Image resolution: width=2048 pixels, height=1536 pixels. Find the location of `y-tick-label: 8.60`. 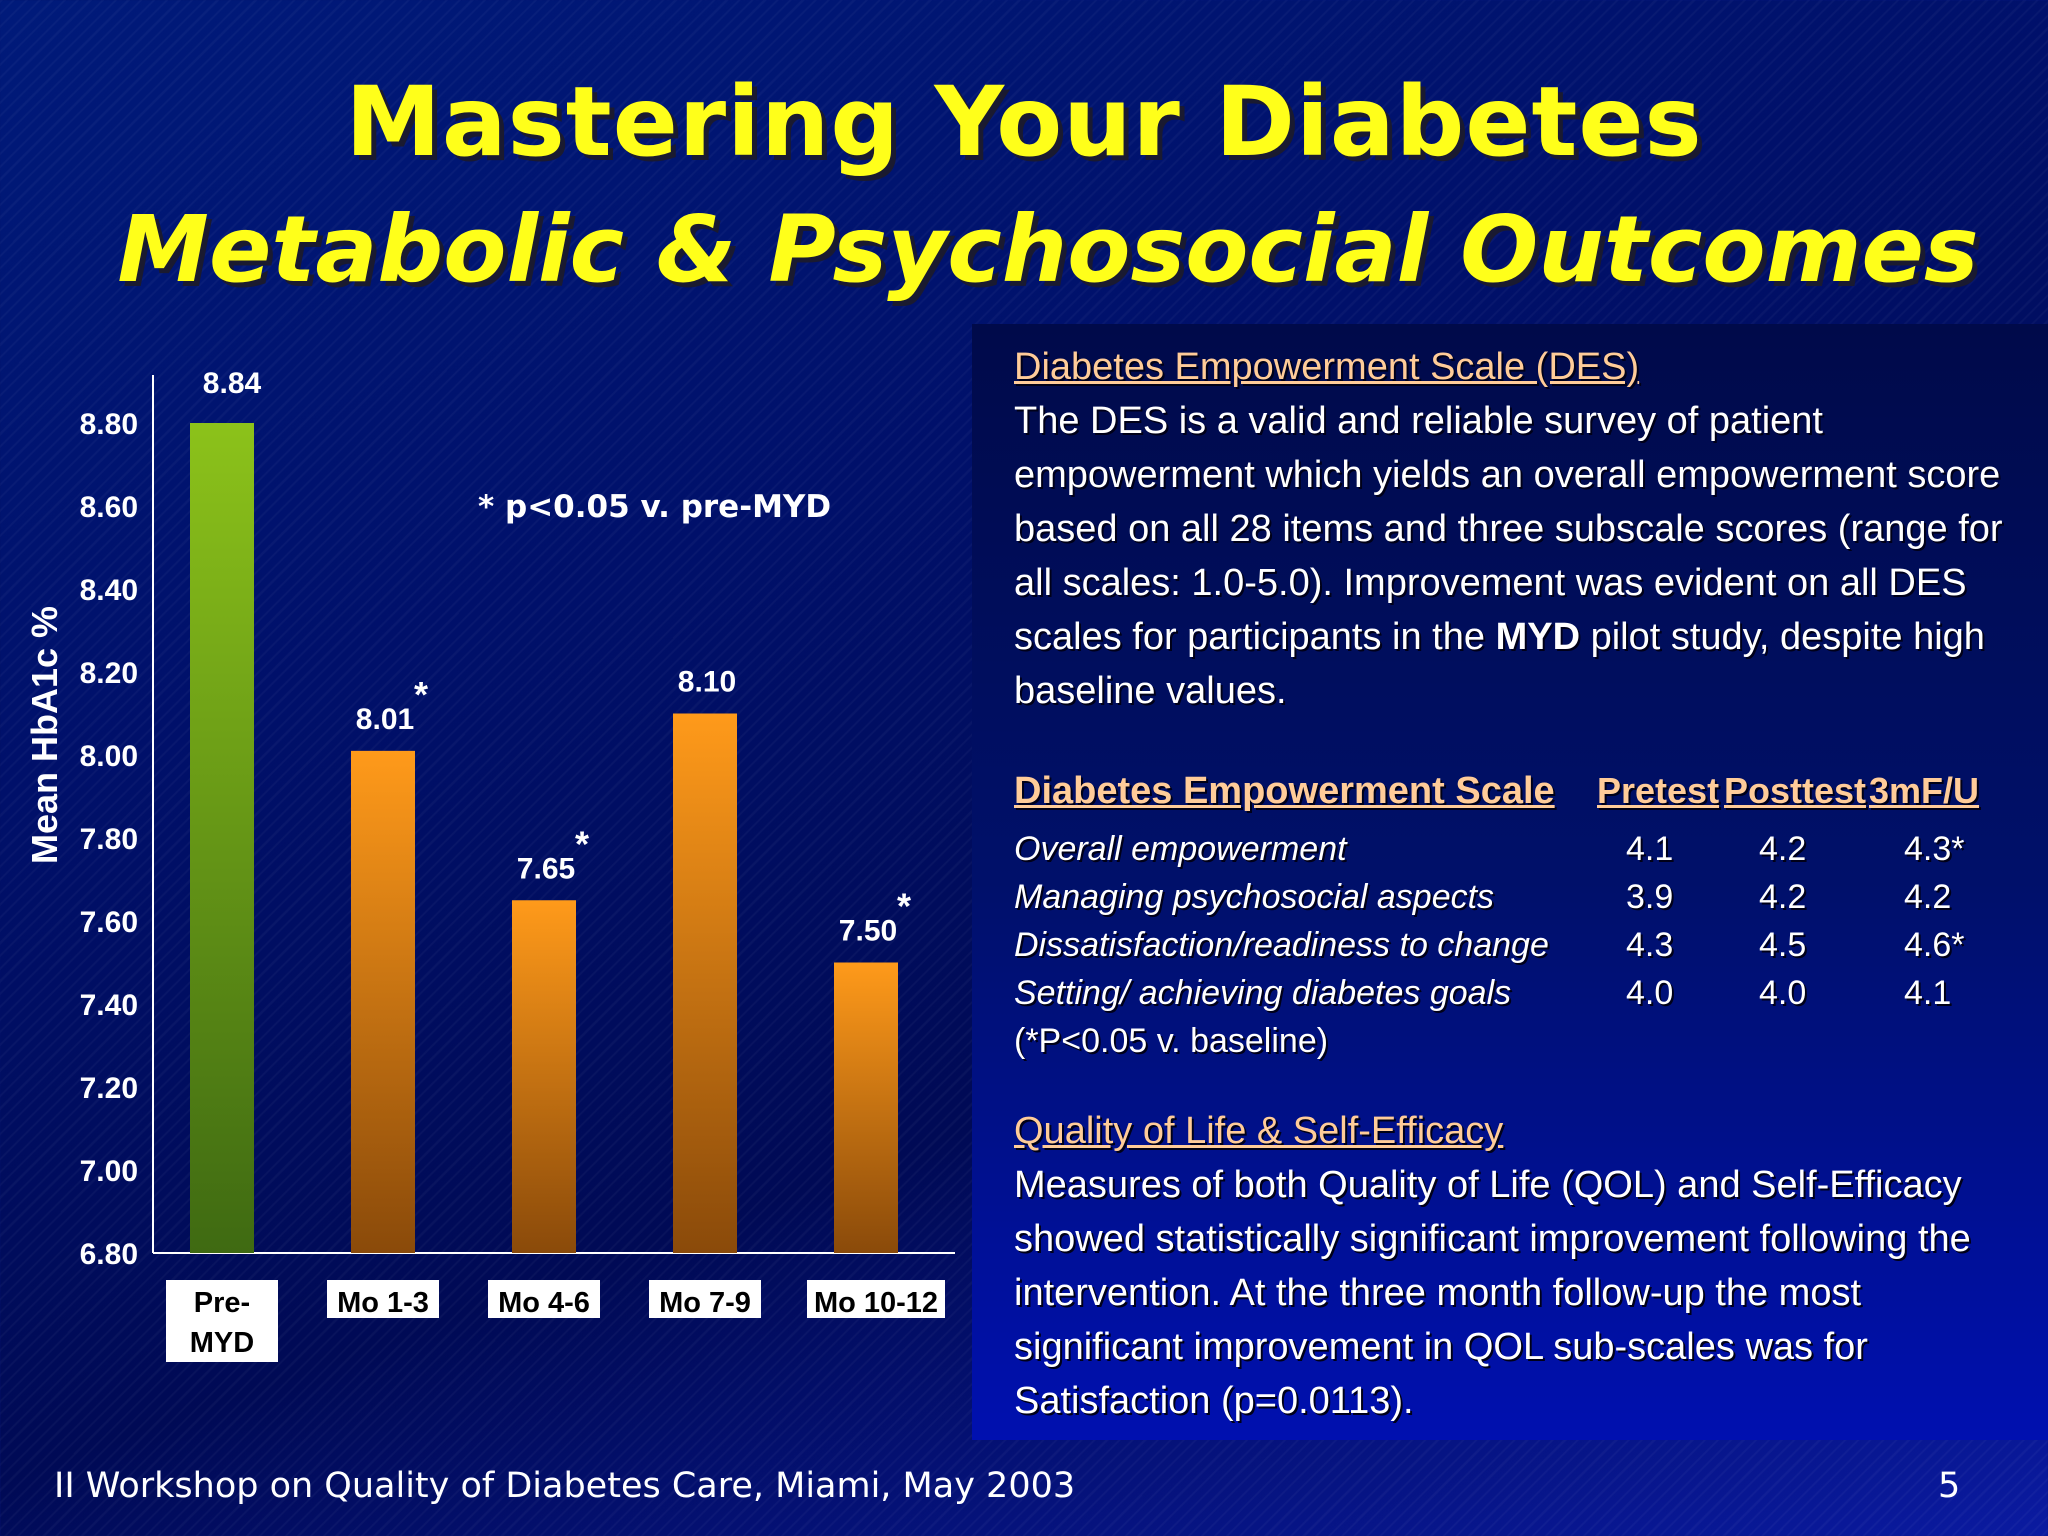

y-tick-label: 8.60 is located at coordinates (109, 507).